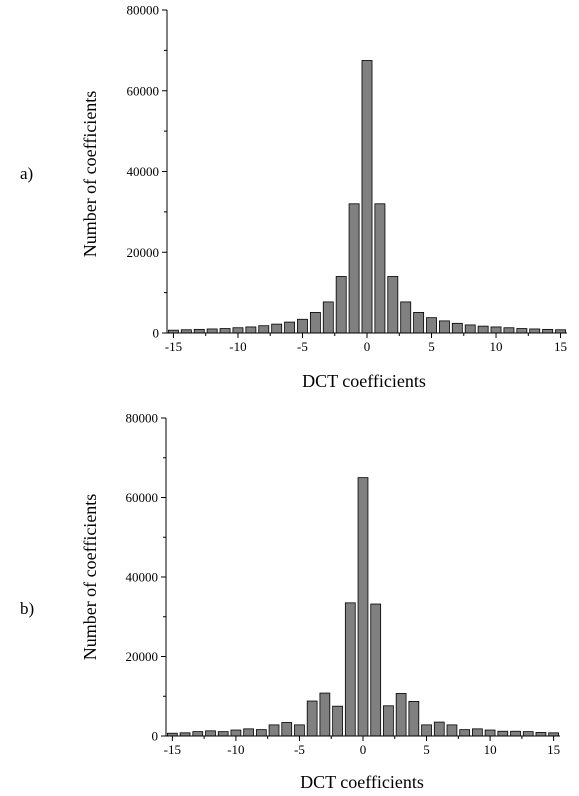 The width and height of the screenshot is (579, 796). What do you see at coordinates (223, 734) in the screenshot?
I see `bar-b--11` at bounding box center [223, 734].